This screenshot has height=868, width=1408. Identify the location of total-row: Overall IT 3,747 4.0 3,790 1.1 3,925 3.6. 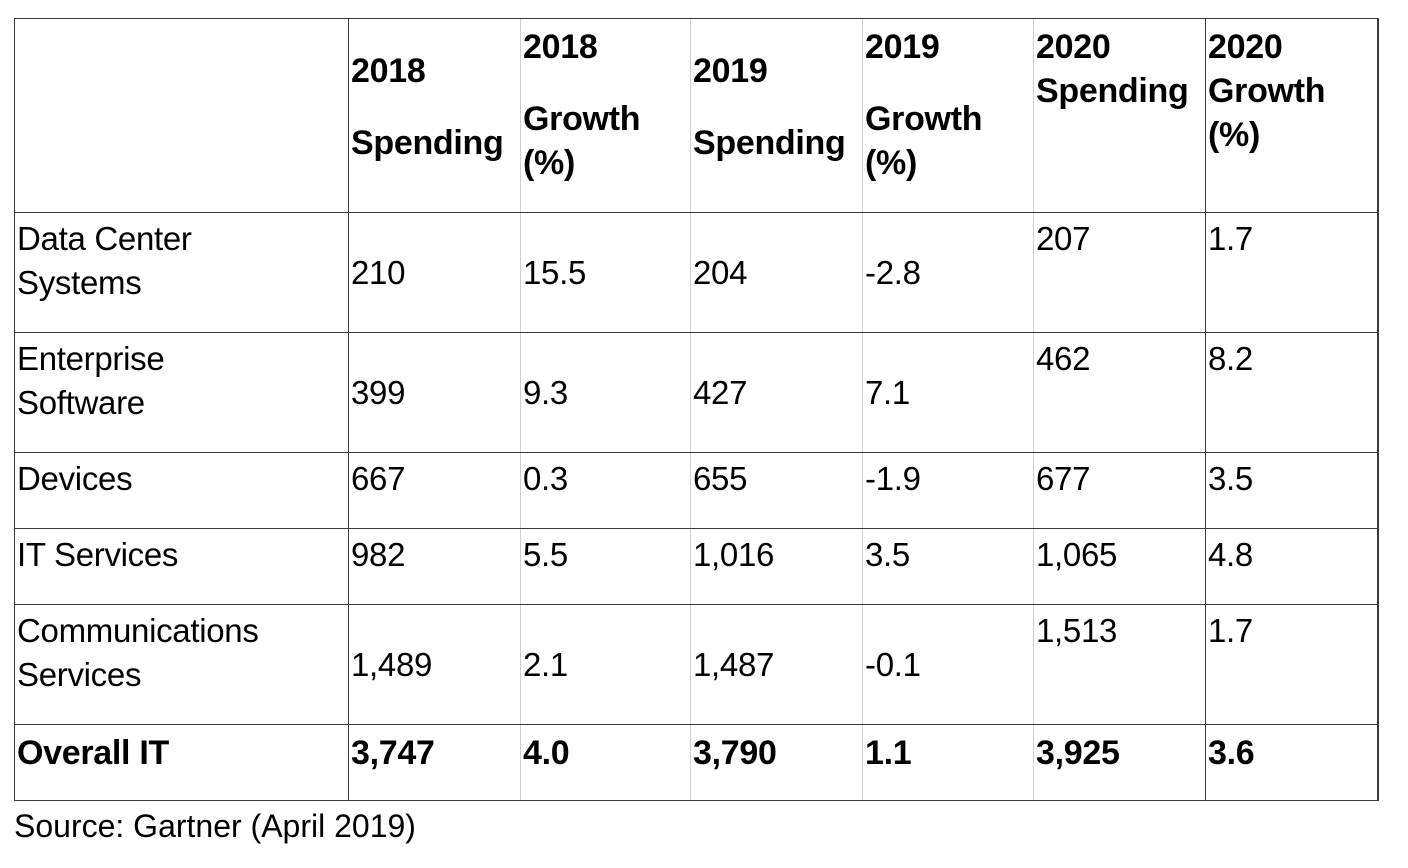
(696, 762).